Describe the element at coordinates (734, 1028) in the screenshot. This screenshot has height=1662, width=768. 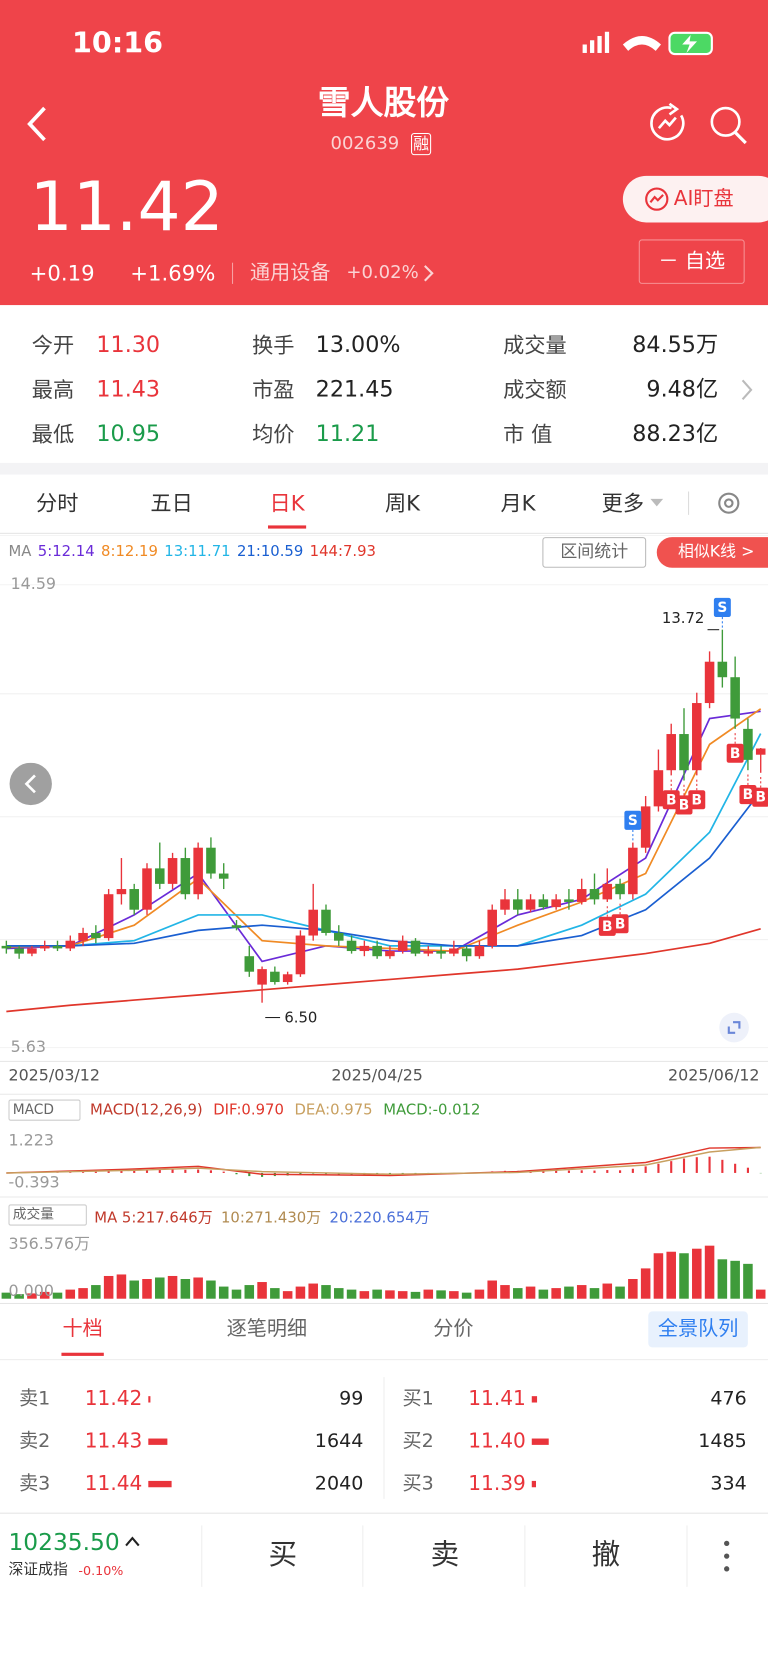
I see `expand-button` at that location.